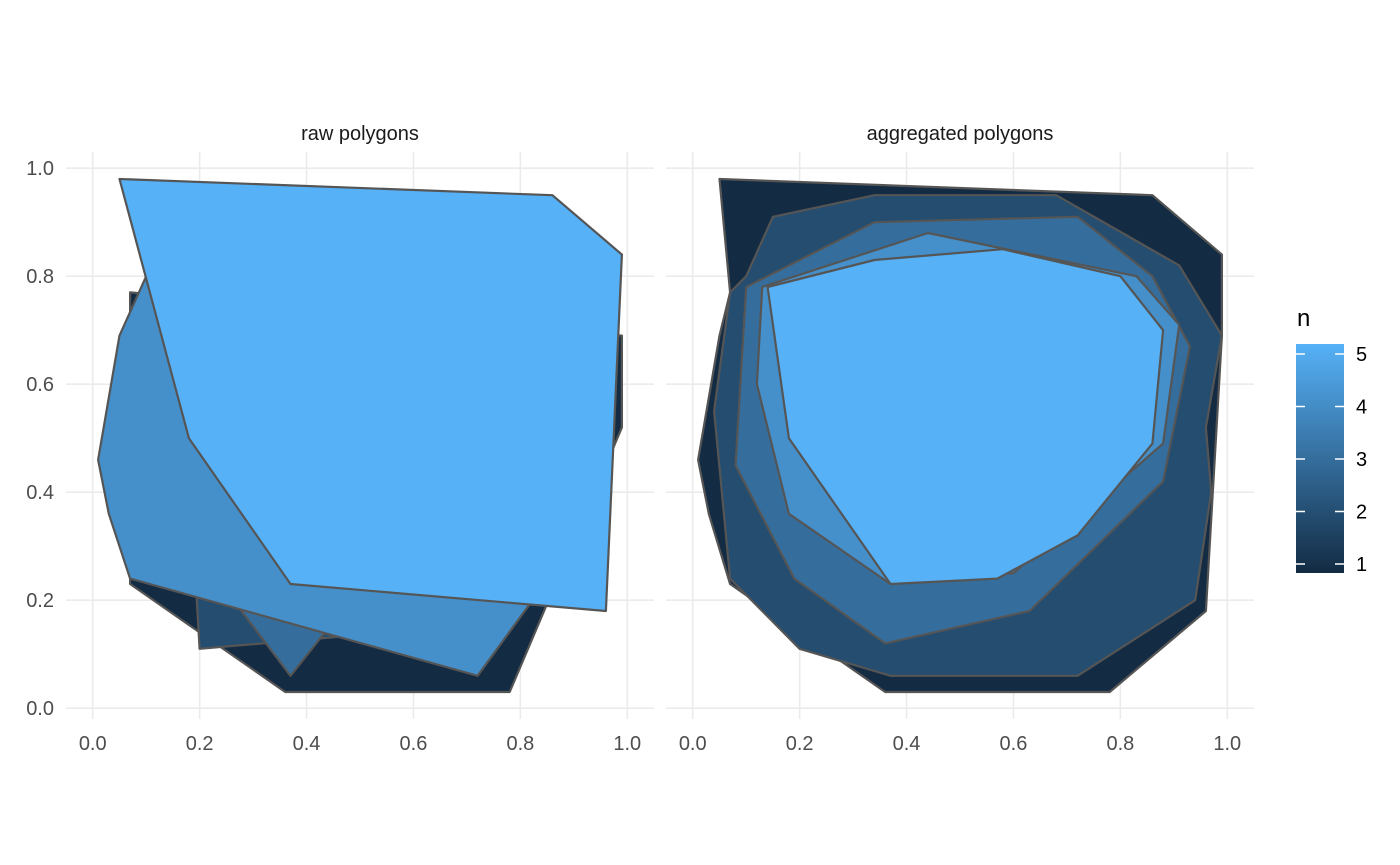  What do you see at coordinates (360, 134) in the screenshot?
I see `facet-title: raw polygons` at bounding box center [360, 134].